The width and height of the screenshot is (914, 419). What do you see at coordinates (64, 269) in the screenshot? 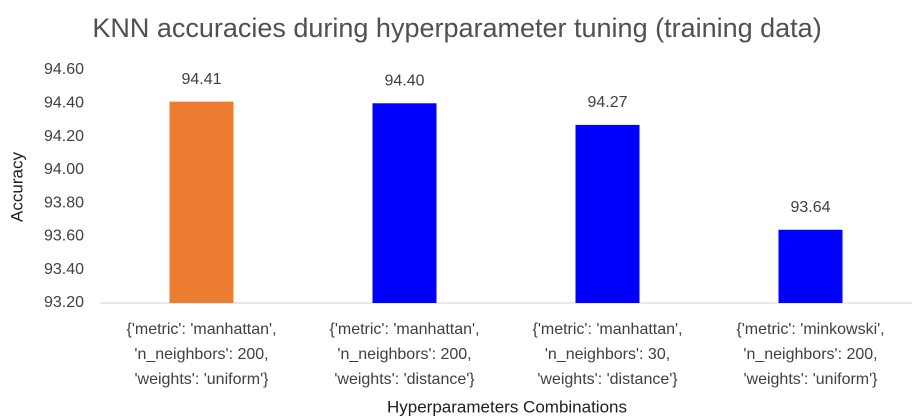
I see `y-tick-label: 93.40` at bounding box center [64, 269].